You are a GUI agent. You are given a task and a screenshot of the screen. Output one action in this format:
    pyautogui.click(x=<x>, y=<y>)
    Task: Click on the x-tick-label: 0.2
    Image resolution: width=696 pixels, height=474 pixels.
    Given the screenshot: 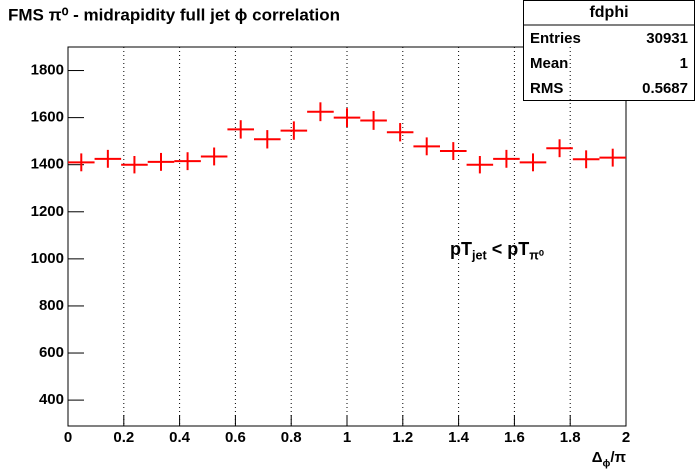 What is the action you would take?
    pyautogui.click(x=123, y=437)
    